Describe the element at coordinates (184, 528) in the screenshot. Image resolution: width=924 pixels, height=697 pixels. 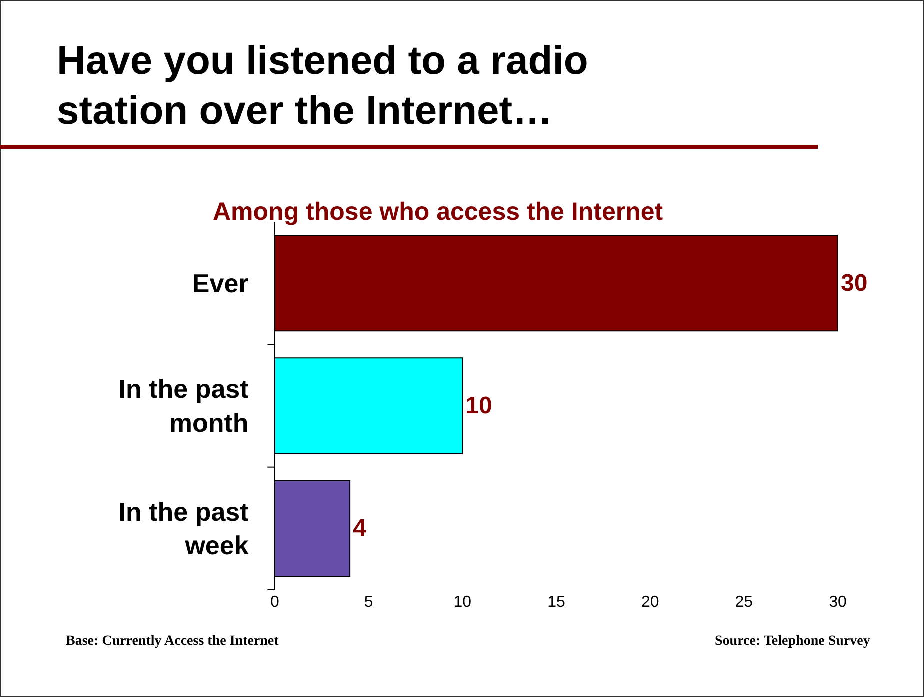
I see `y-tick-label: In the past week` at that location.